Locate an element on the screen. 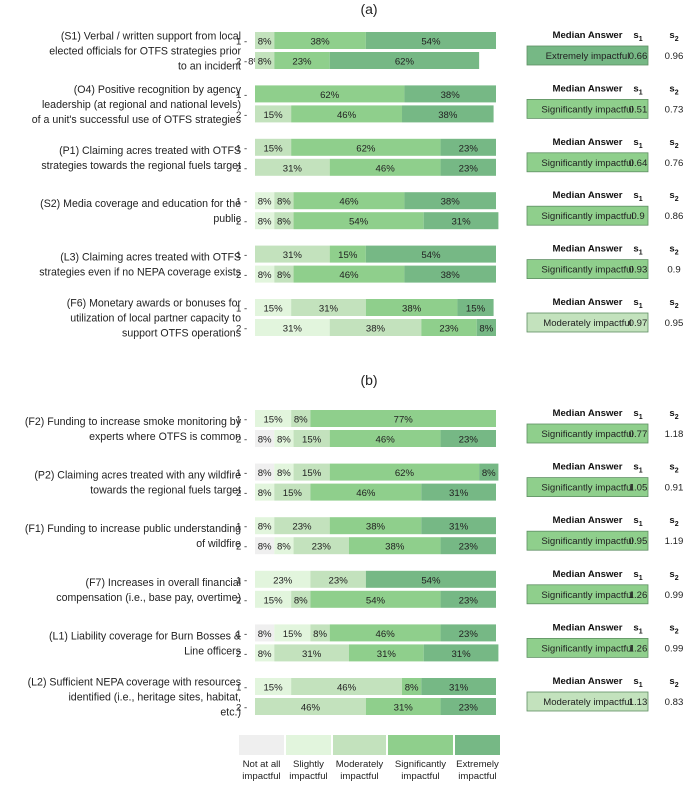 The height and width of the screenshot is (811, 685). s1-value: 0.9 is located at coordinates (637, 216).